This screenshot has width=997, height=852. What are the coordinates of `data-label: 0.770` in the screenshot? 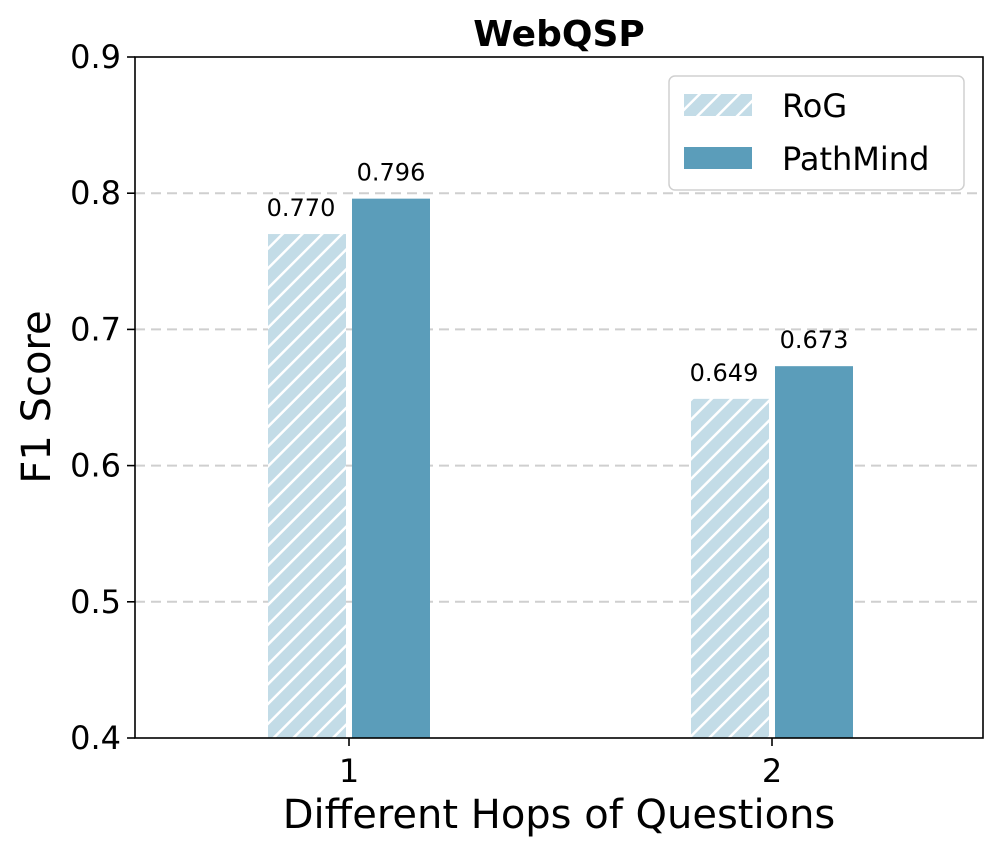 It's located at (301, 208).